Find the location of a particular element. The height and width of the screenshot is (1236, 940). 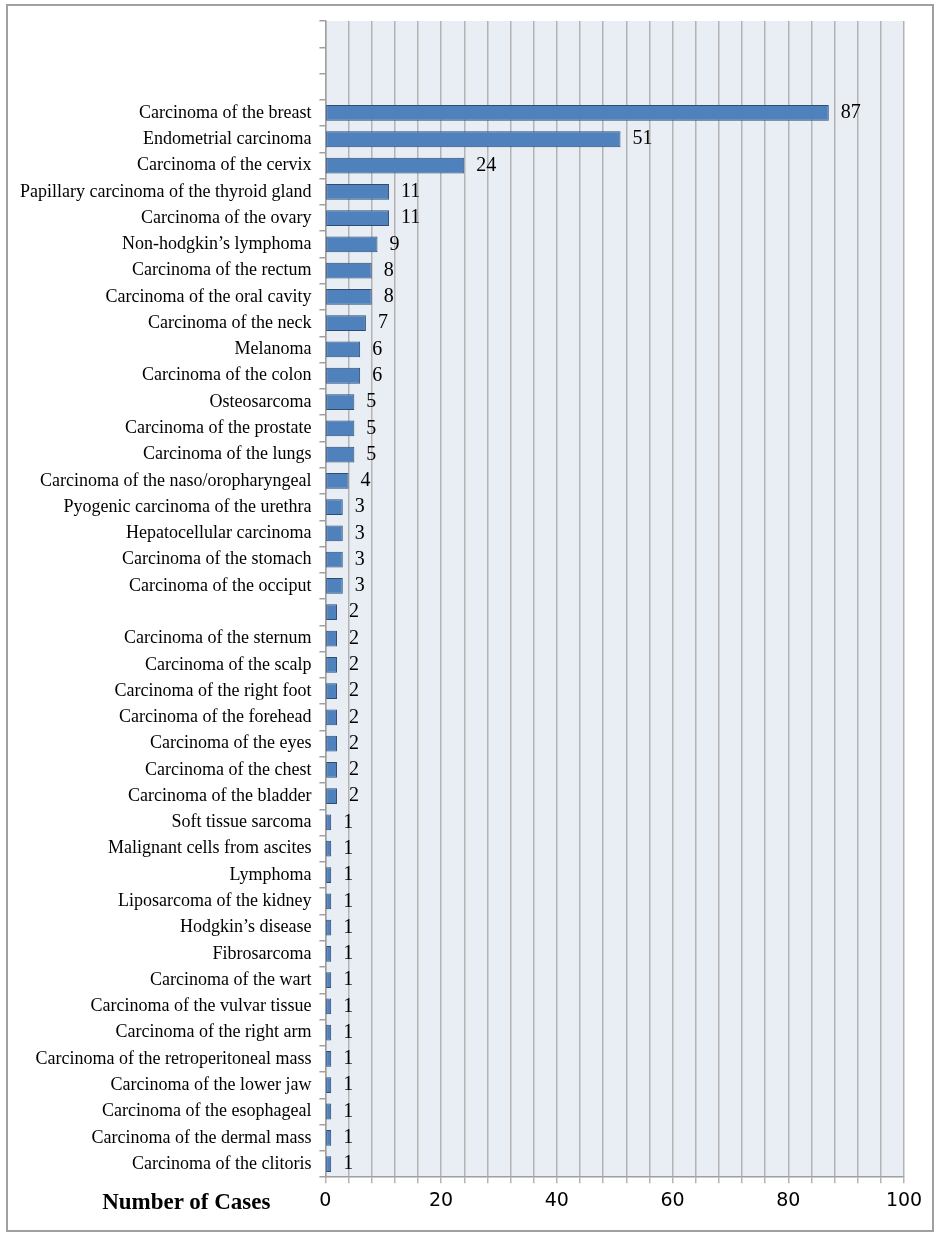

y-tick-label: Melanoma is located at coordinates (273, 348).